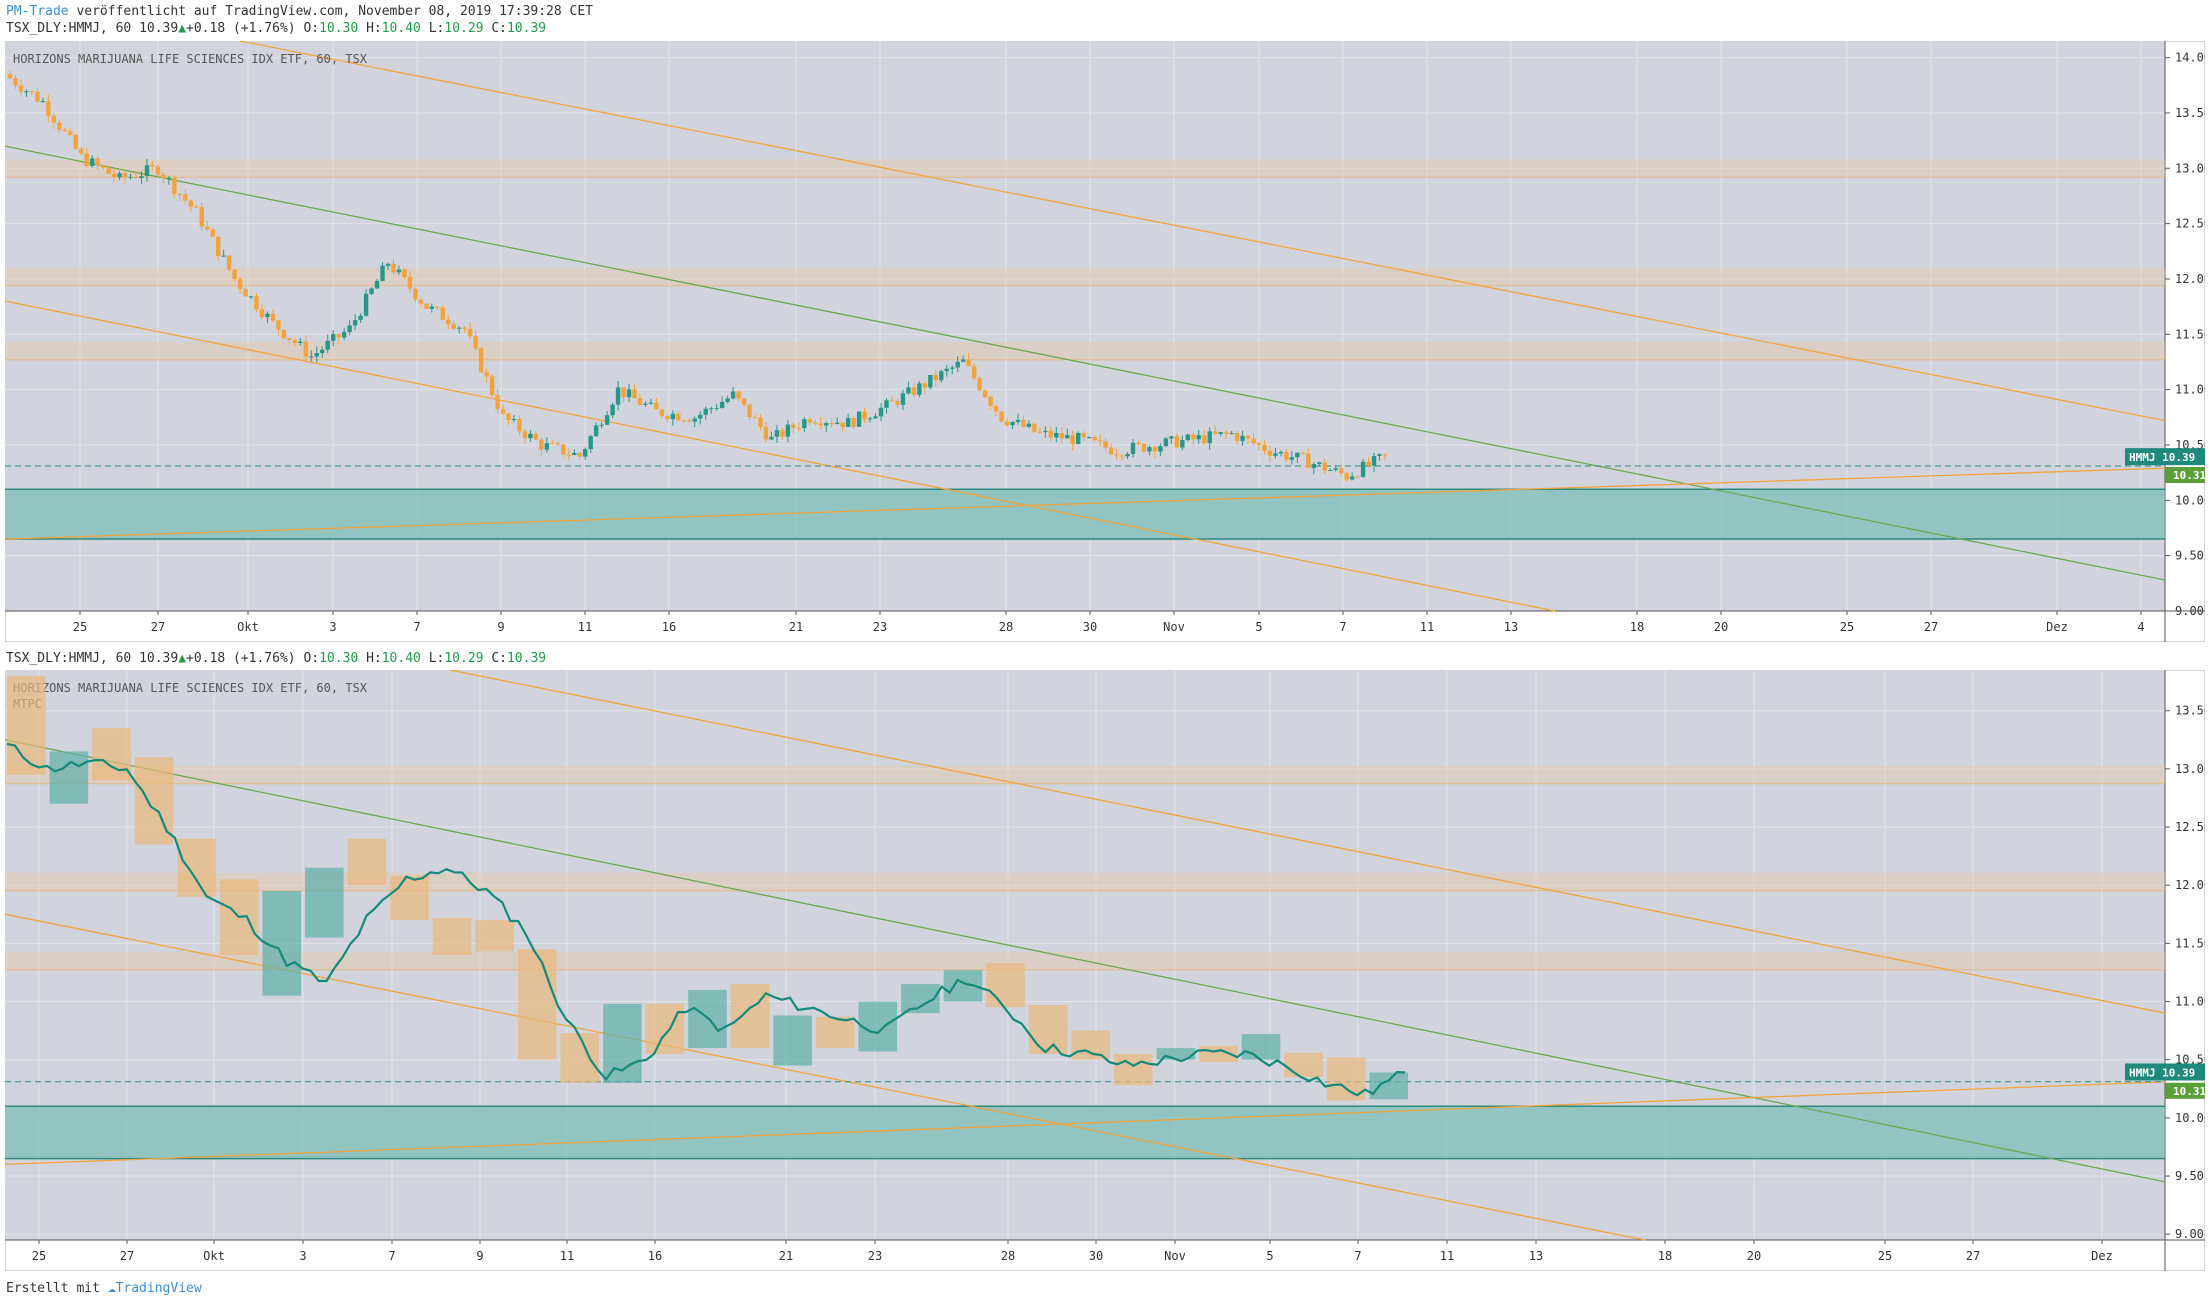 Image resolution: width=2209 pixels, height=1305 pixels. I want to click on level-badge, so click(2185, 1090).